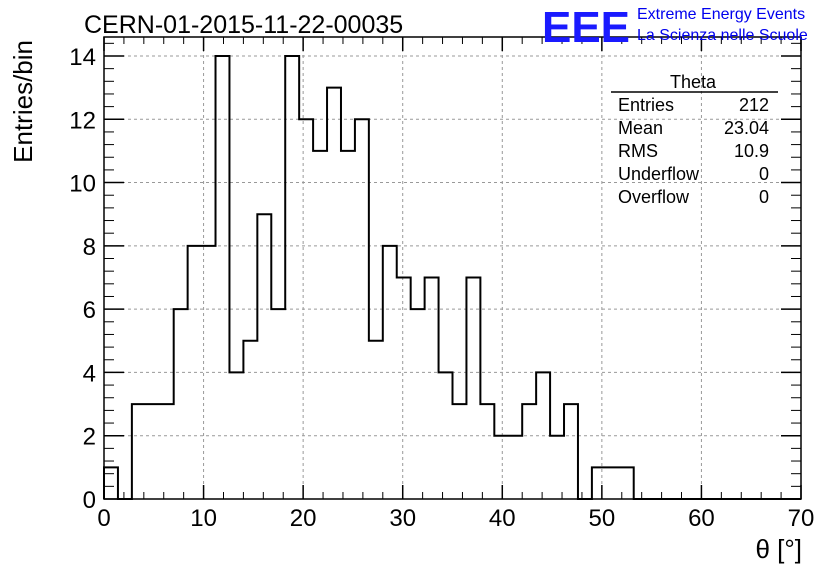 This screenshot has width=836, height=572. What do you see at coordinates (402, 518) in the screenshot?
I see `x-tick-label: 30` at bounding box center [402, 518].